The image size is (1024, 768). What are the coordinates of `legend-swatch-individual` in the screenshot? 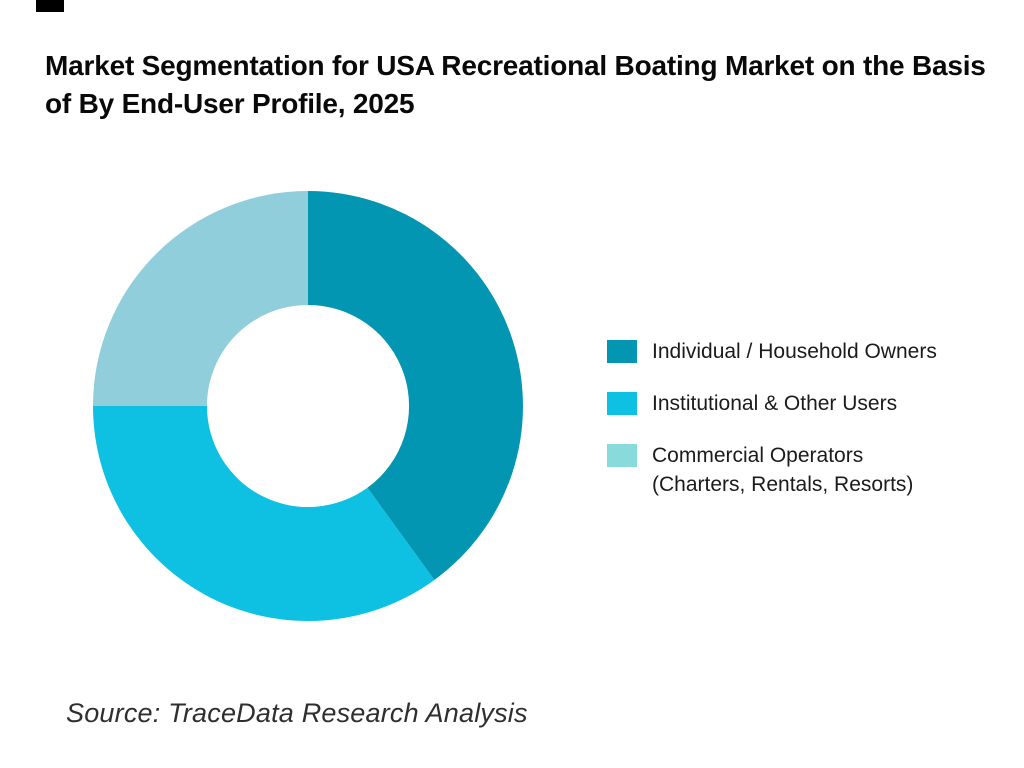 It's located at (622, 351).